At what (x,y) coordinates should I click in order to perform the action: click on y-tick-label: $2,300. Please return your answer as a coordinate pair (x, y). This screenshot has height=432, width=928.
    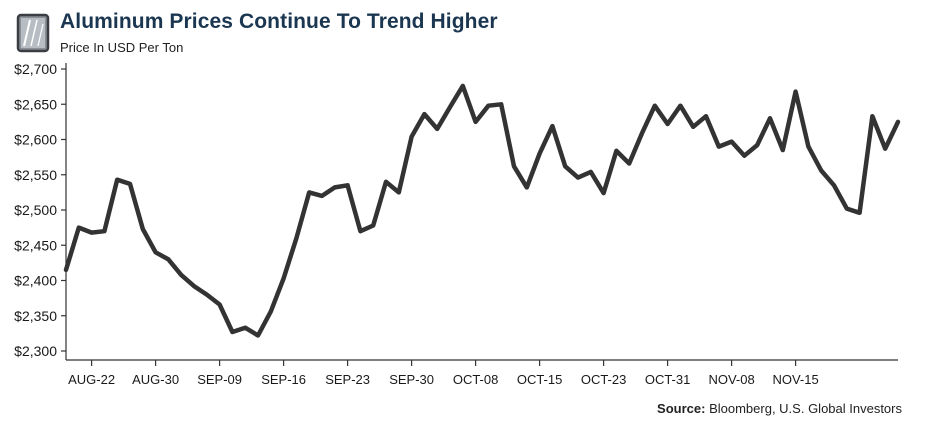
    Looking at the image, I should click on (35, 351).